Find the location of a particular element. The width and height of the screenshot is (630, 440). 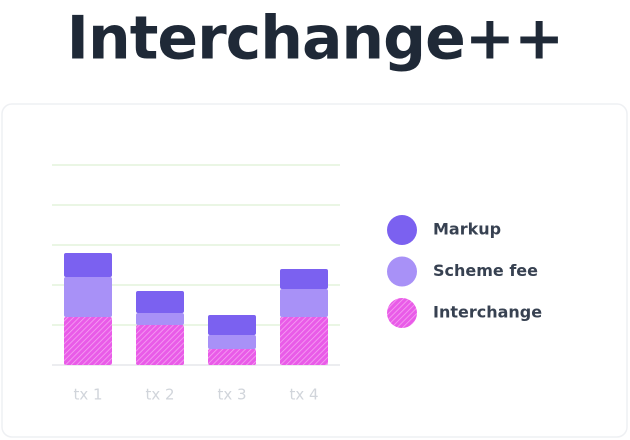

legend-label: Markup is located at coordinates (467, 229).